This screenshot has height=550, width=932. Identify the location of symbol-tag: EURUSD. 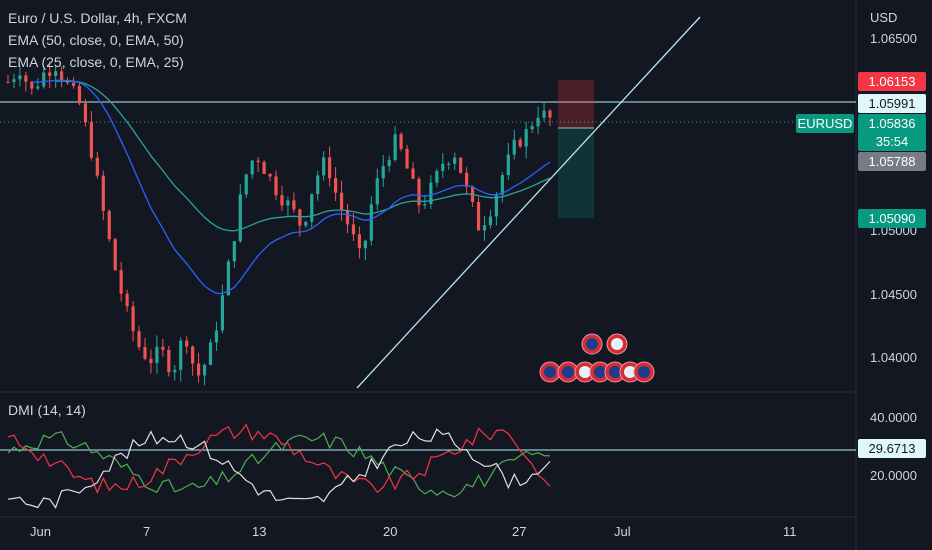
(825, 123).